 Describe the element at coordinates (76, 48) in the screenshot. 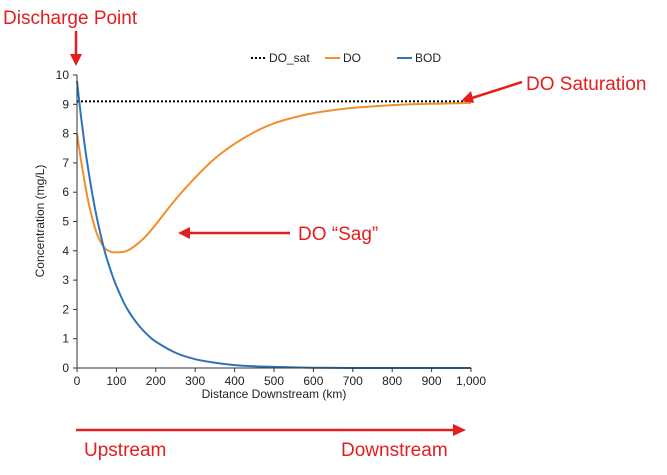

I see `discharge-arrow-icon` at that location.